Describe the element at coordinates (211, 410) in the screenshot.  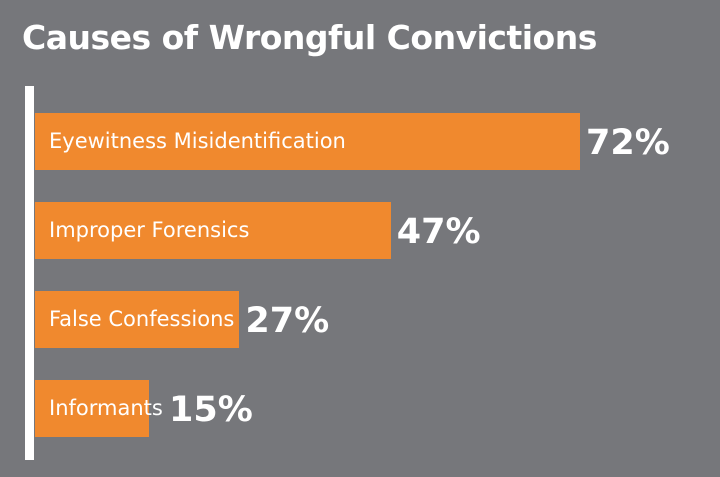
I see `value-label: 15%` at that location.